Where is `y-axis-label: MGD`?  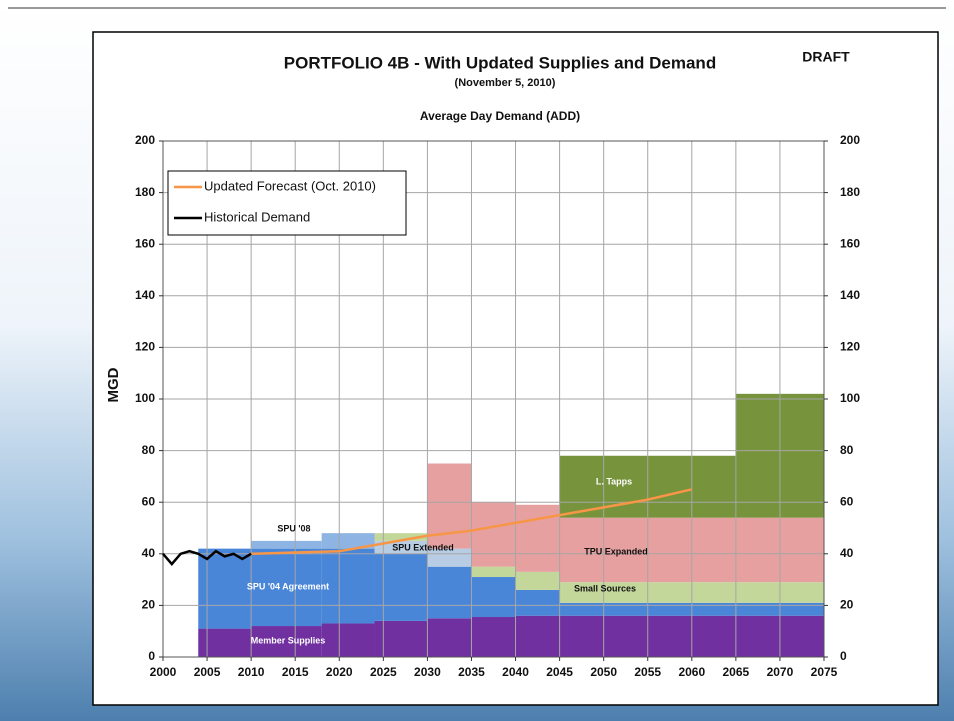 y-axis-label: MGD is located at coordinates (113, 384).